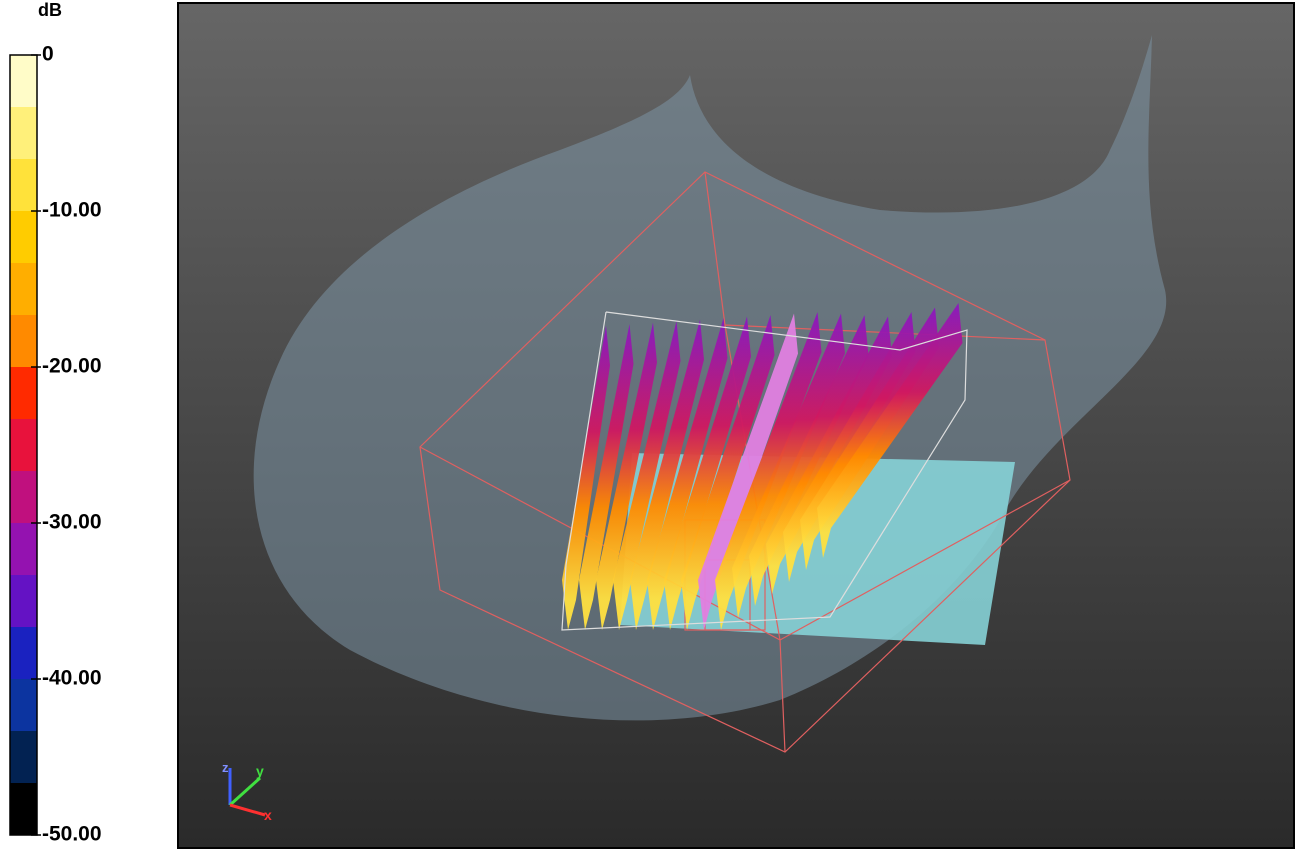  I want to click on colorbar-tick-label: 0, so click(48, 54).